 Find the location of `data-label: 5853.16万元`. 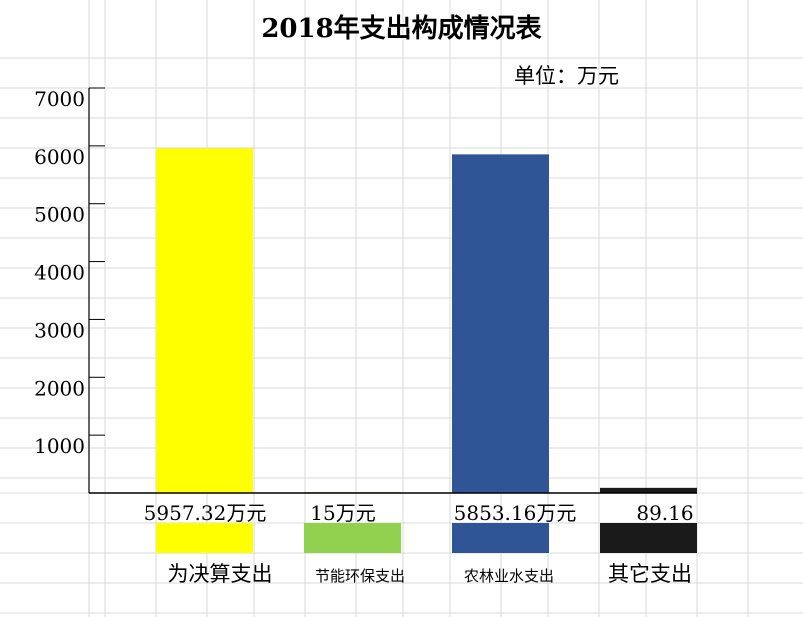

data-label: 5853.16万元 is located at coordinates (515, 513).